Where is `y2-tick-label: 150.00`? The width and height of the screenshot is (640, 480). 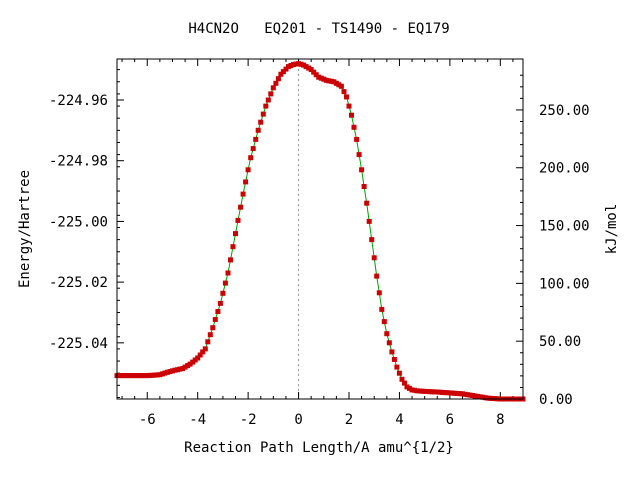
y2-tick-label: 150.00 is located at coordinates (564, 227).